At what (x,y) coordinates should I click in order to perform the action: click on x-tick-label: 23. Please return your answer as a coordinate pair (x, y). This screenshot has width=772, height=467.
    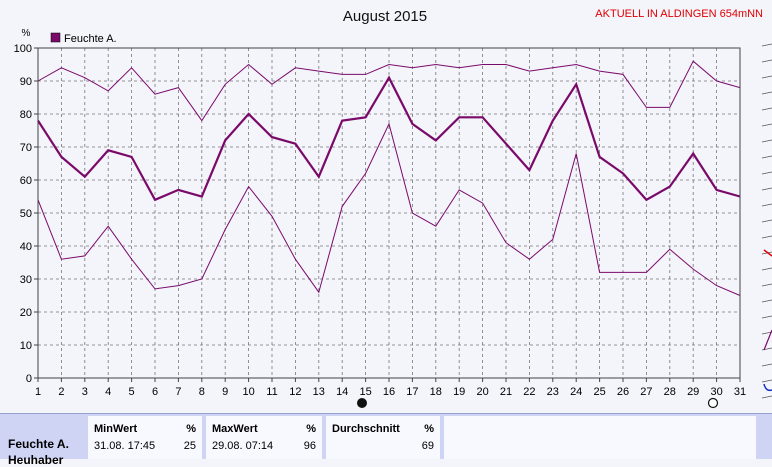
    Looking at the image, I should click on (553, 392).